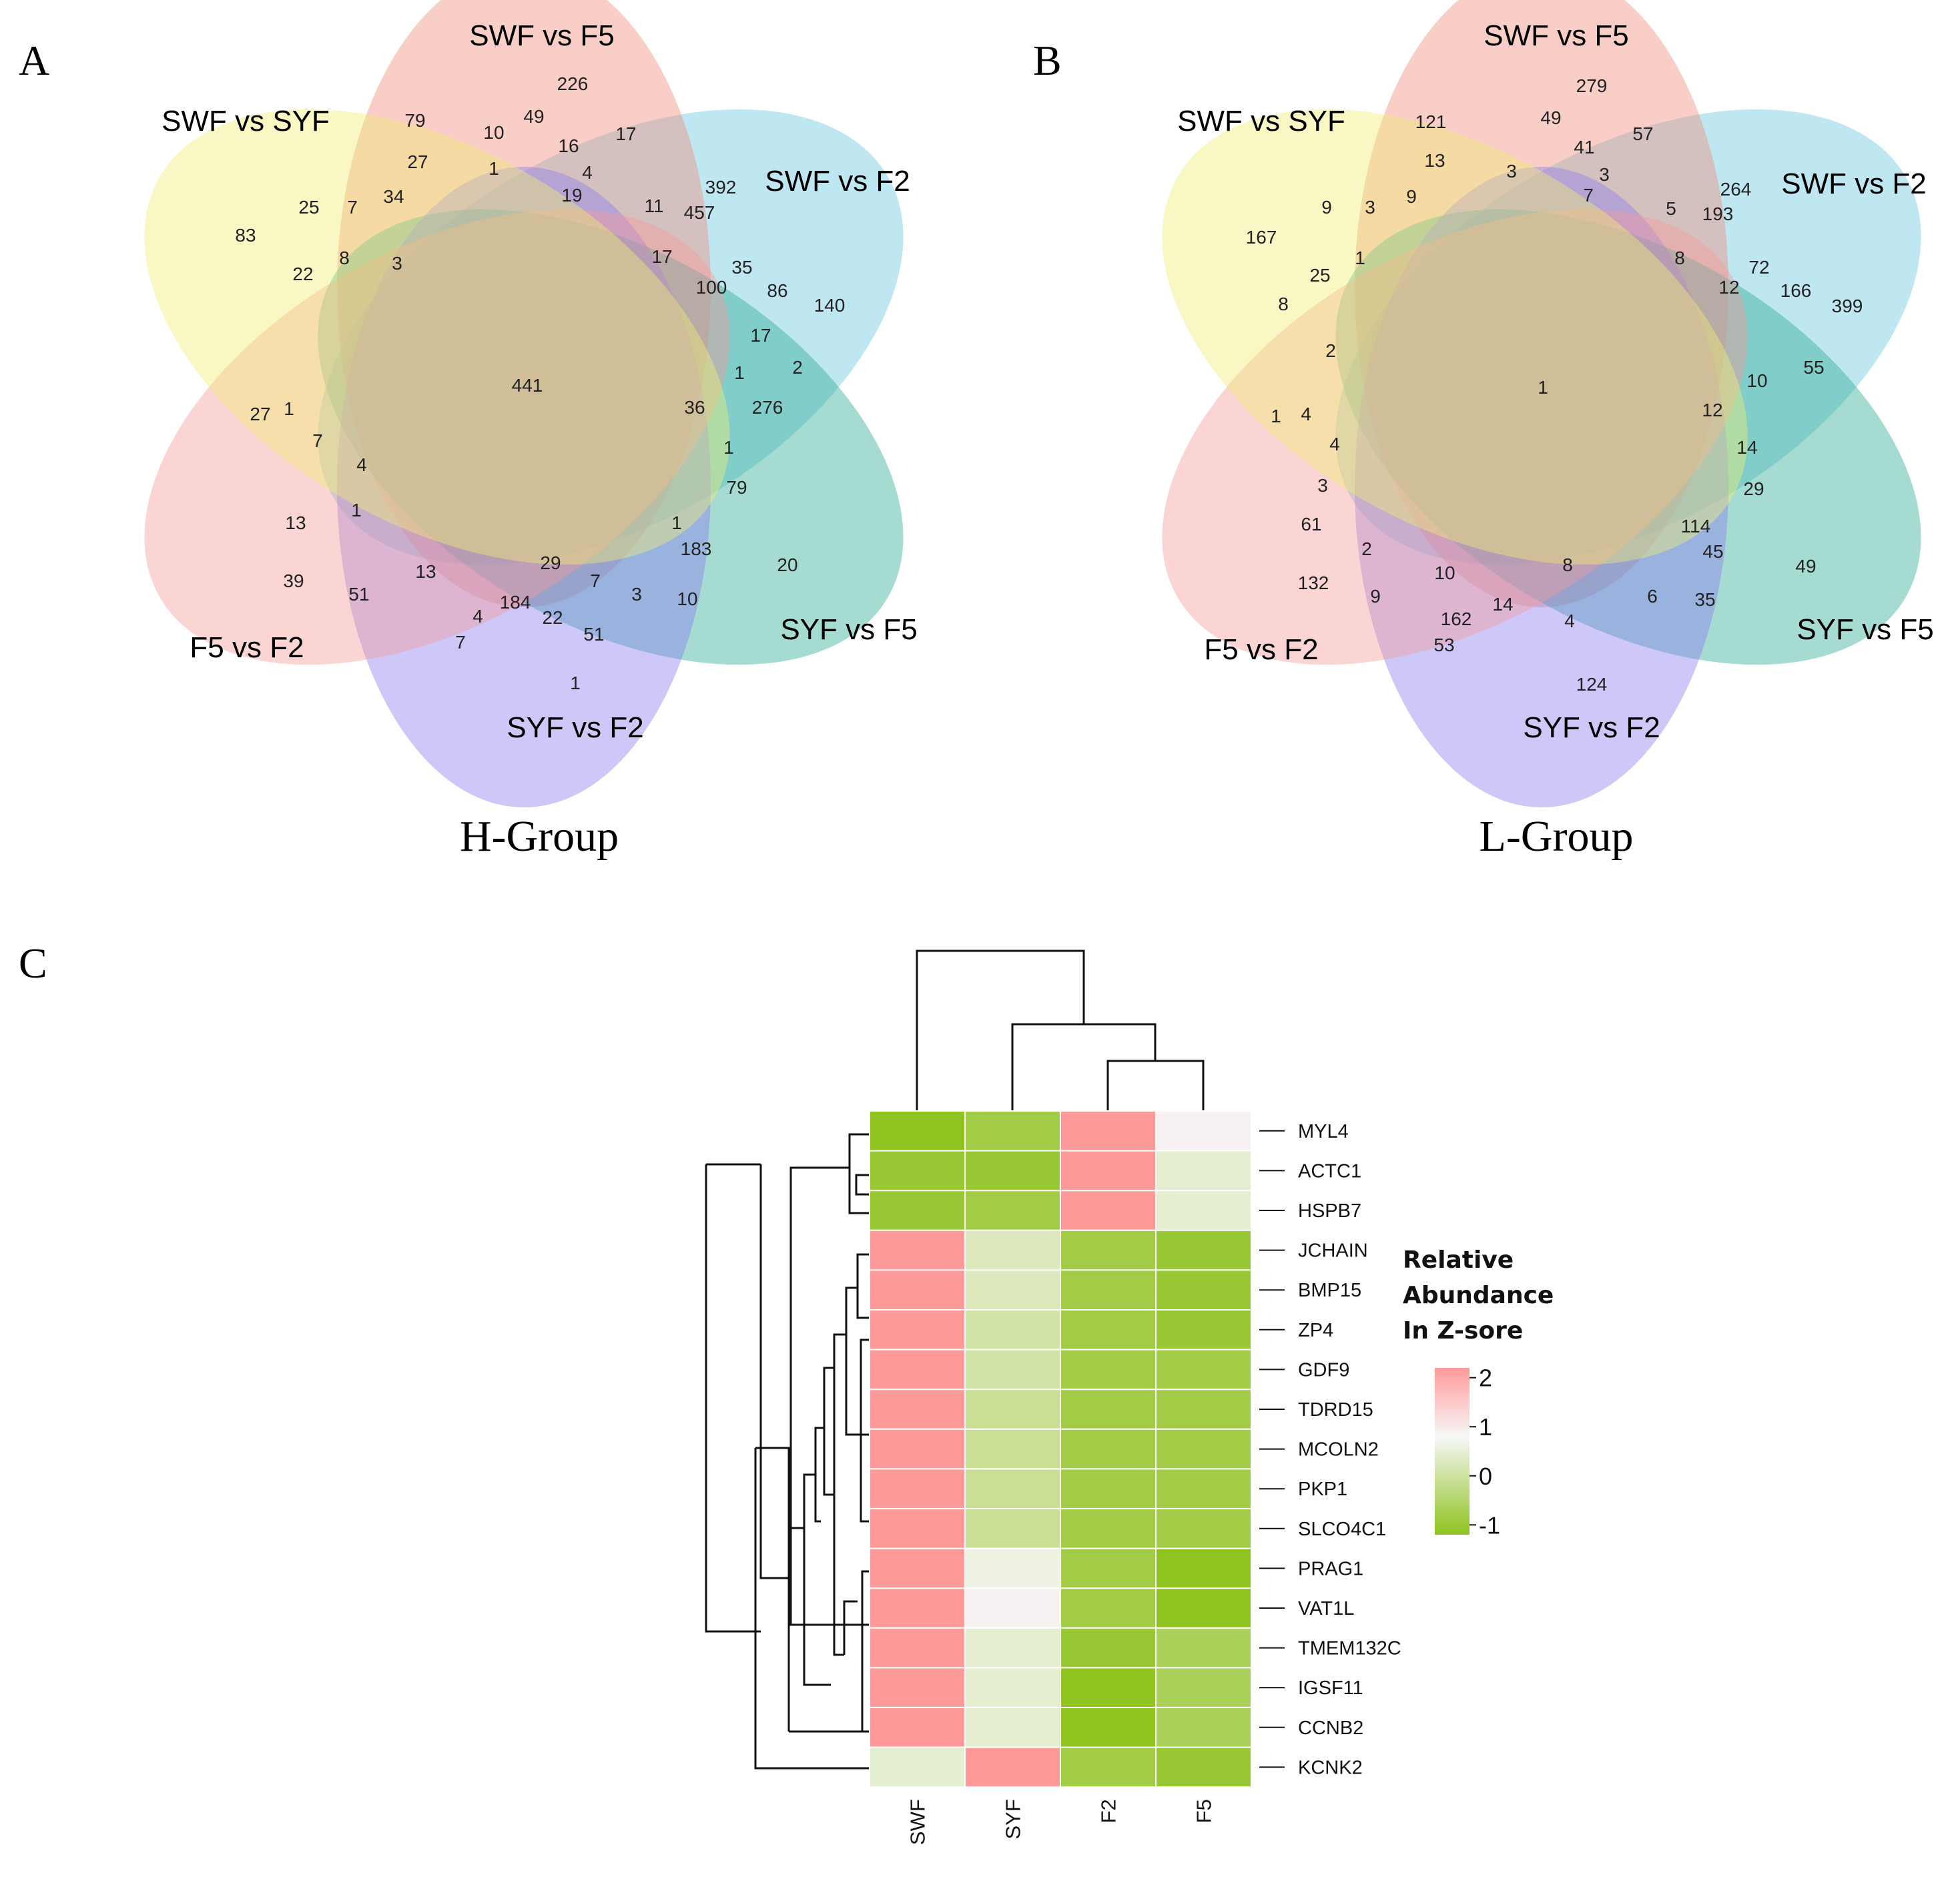 The width and height of the screenshot is (1960, 1881). Describe the element at coordinates (721, 187) in the screenshot. I see `venn-region-count: 392` at that location.